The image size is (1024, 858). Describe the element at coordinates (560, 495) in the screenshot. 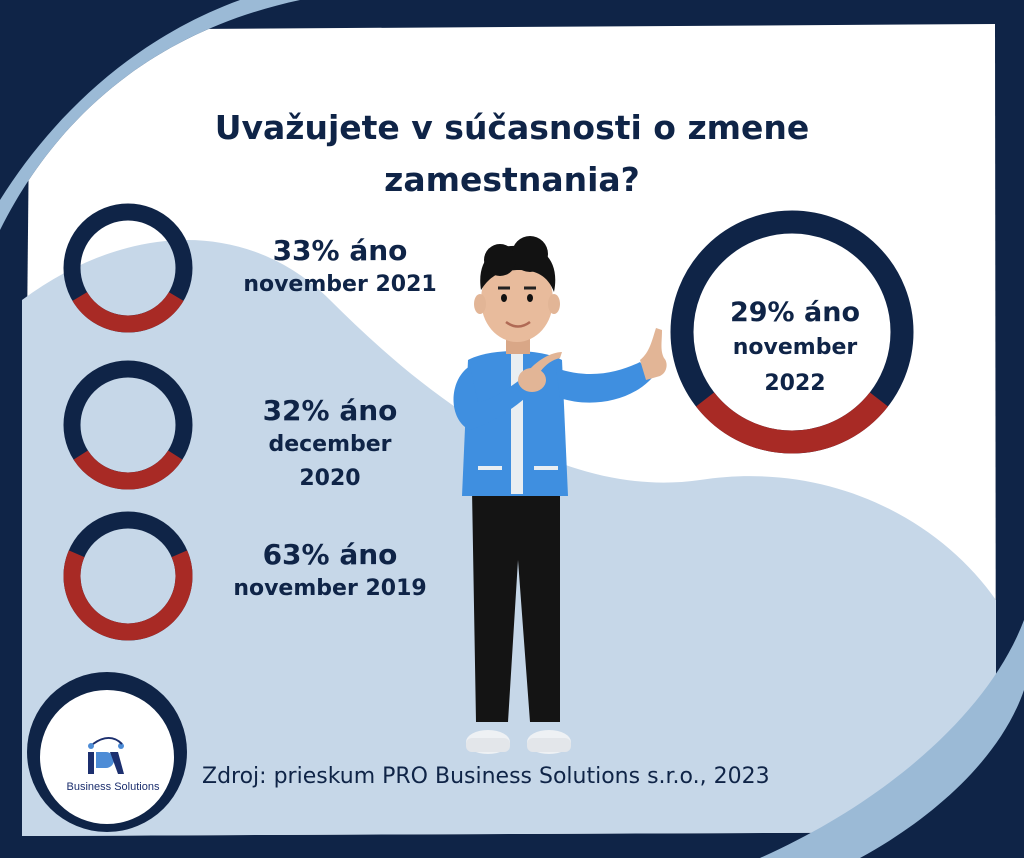

I see `person-illustration` at that location.